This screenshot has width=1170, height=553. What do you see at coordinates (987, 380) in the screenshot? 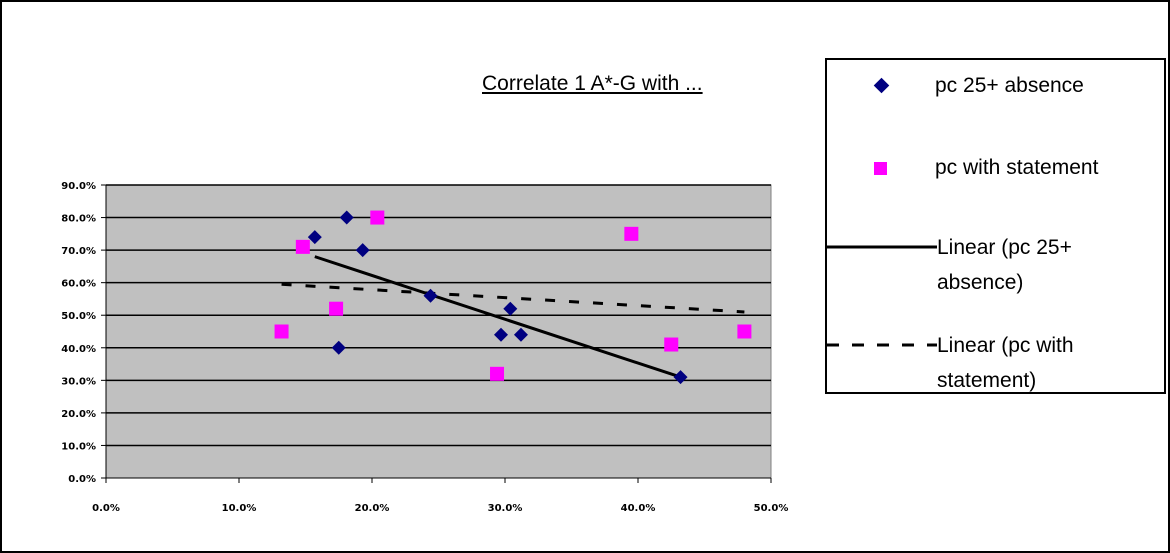
I see `legend-label-linear-statement-2: statement)` at bounding box center [987, 380].